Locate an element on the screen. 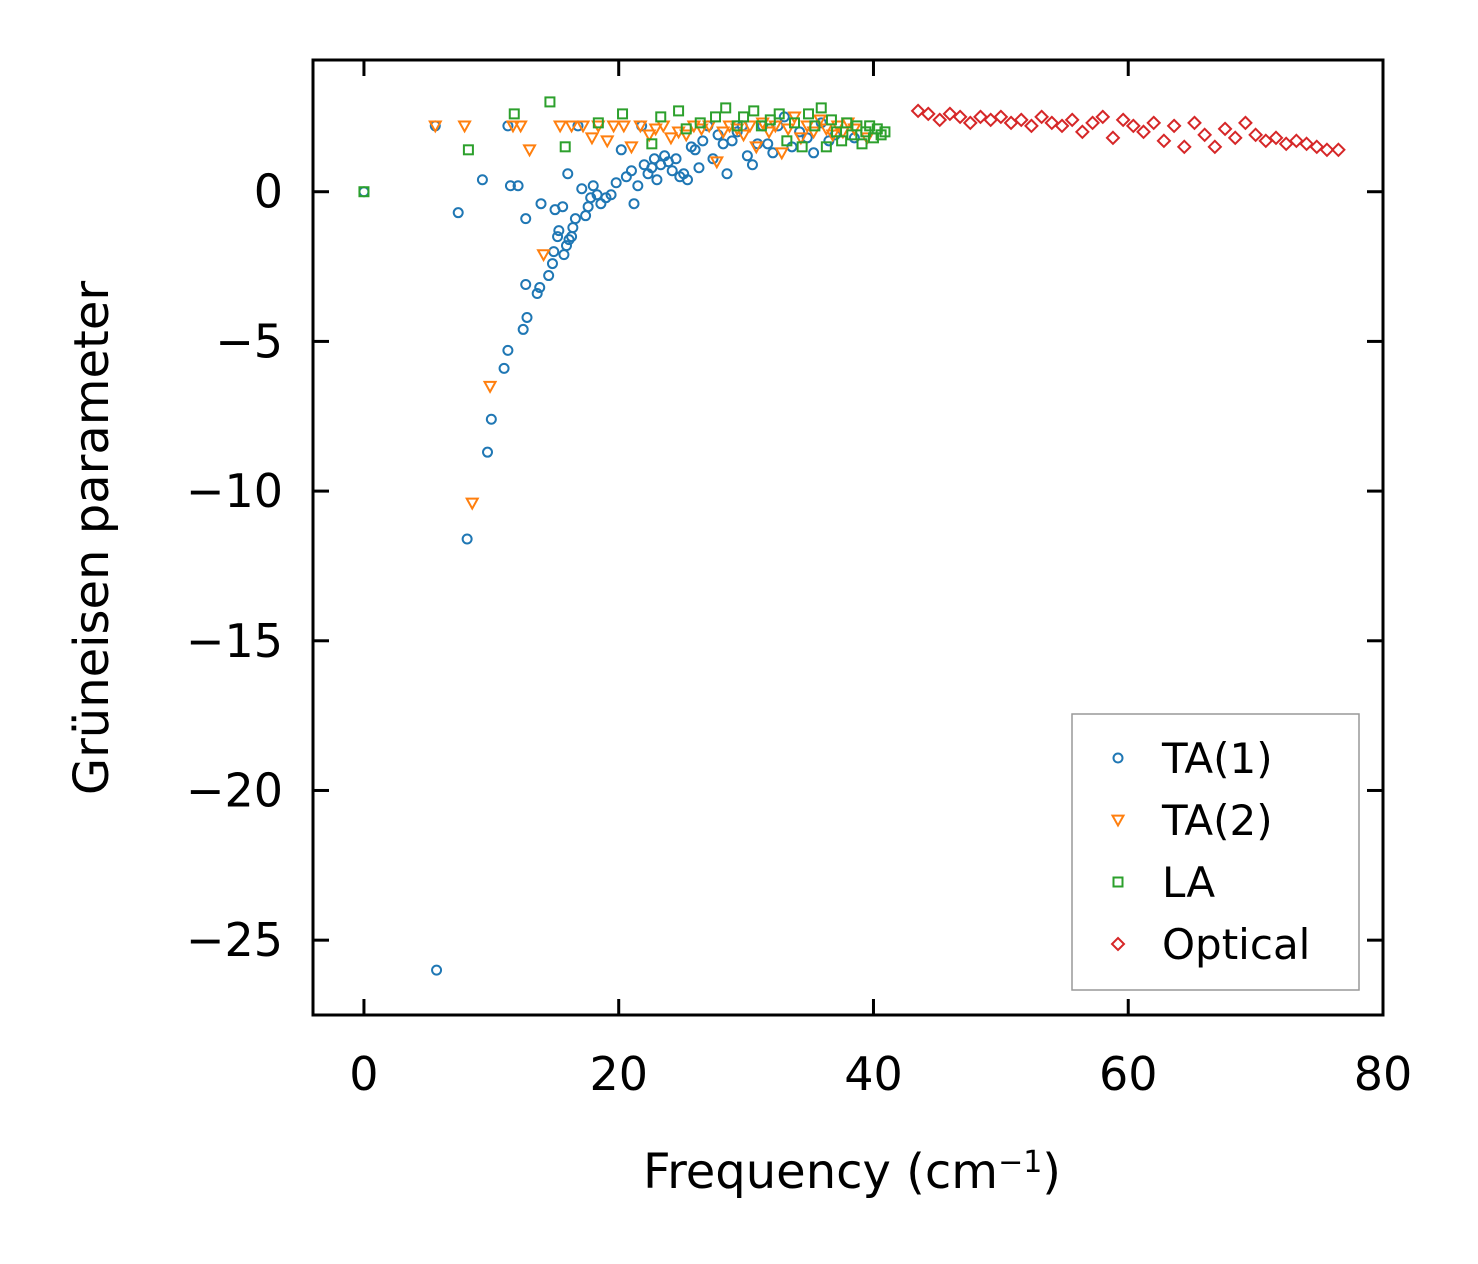 This screenshot has height=1264, width=1478. x-tick-label: 60 is located at coordinates (1128, 1074).